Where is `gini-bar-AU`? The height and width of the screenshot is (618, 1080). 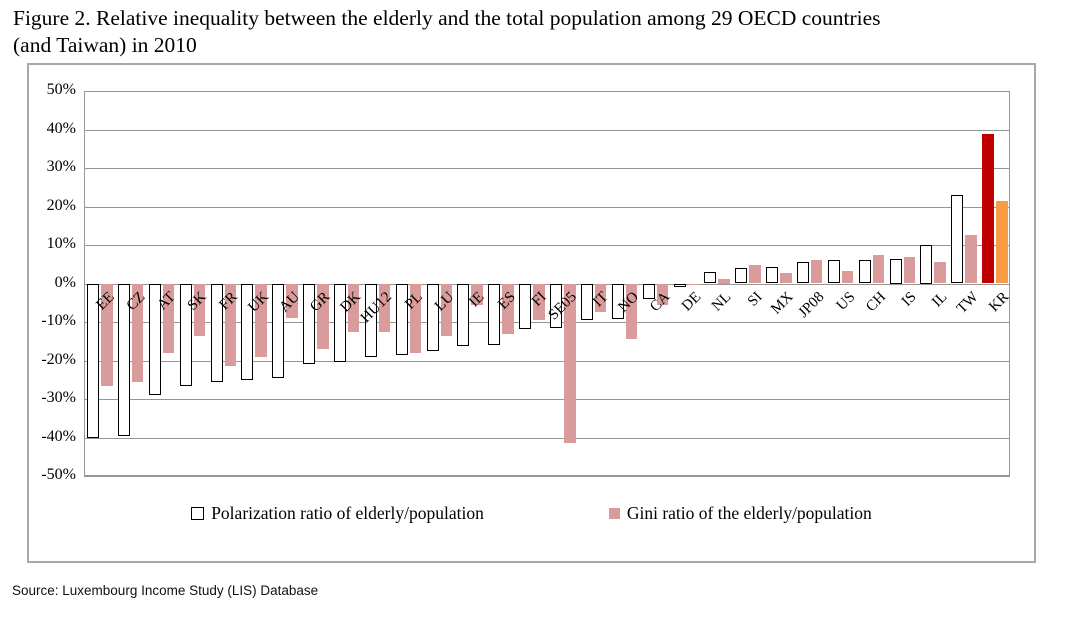 gini-bar-AU is located at coordinates (292, 301).